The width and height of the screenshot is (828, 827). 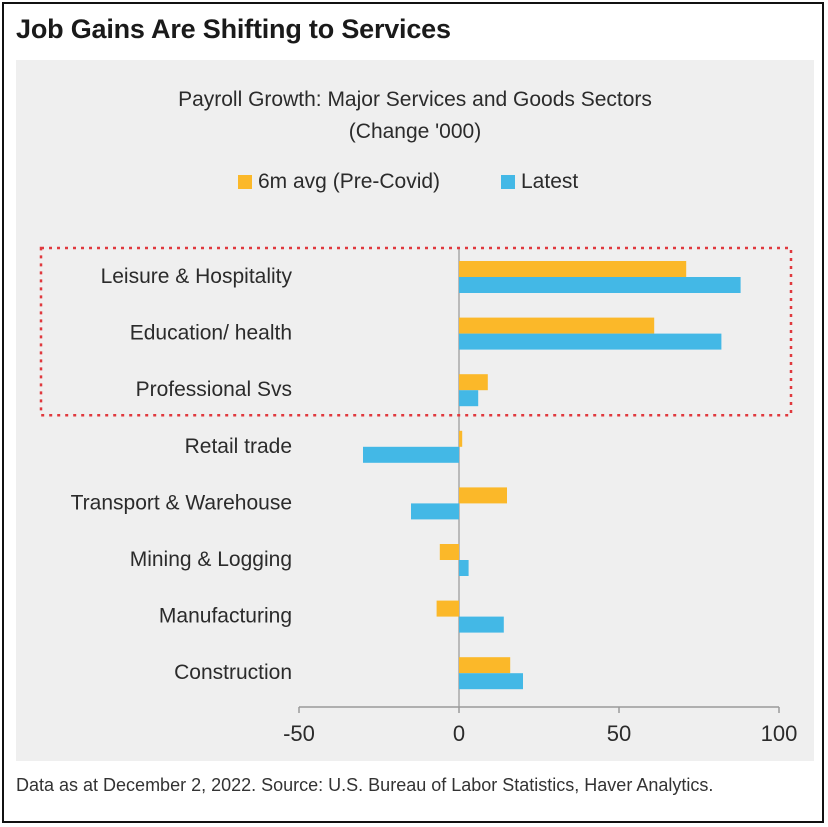 What do you see at coordinates (415, 131) in the screenshot?
I see `chart-subtitle: (Change '000)` at bounding box center [415, 131].